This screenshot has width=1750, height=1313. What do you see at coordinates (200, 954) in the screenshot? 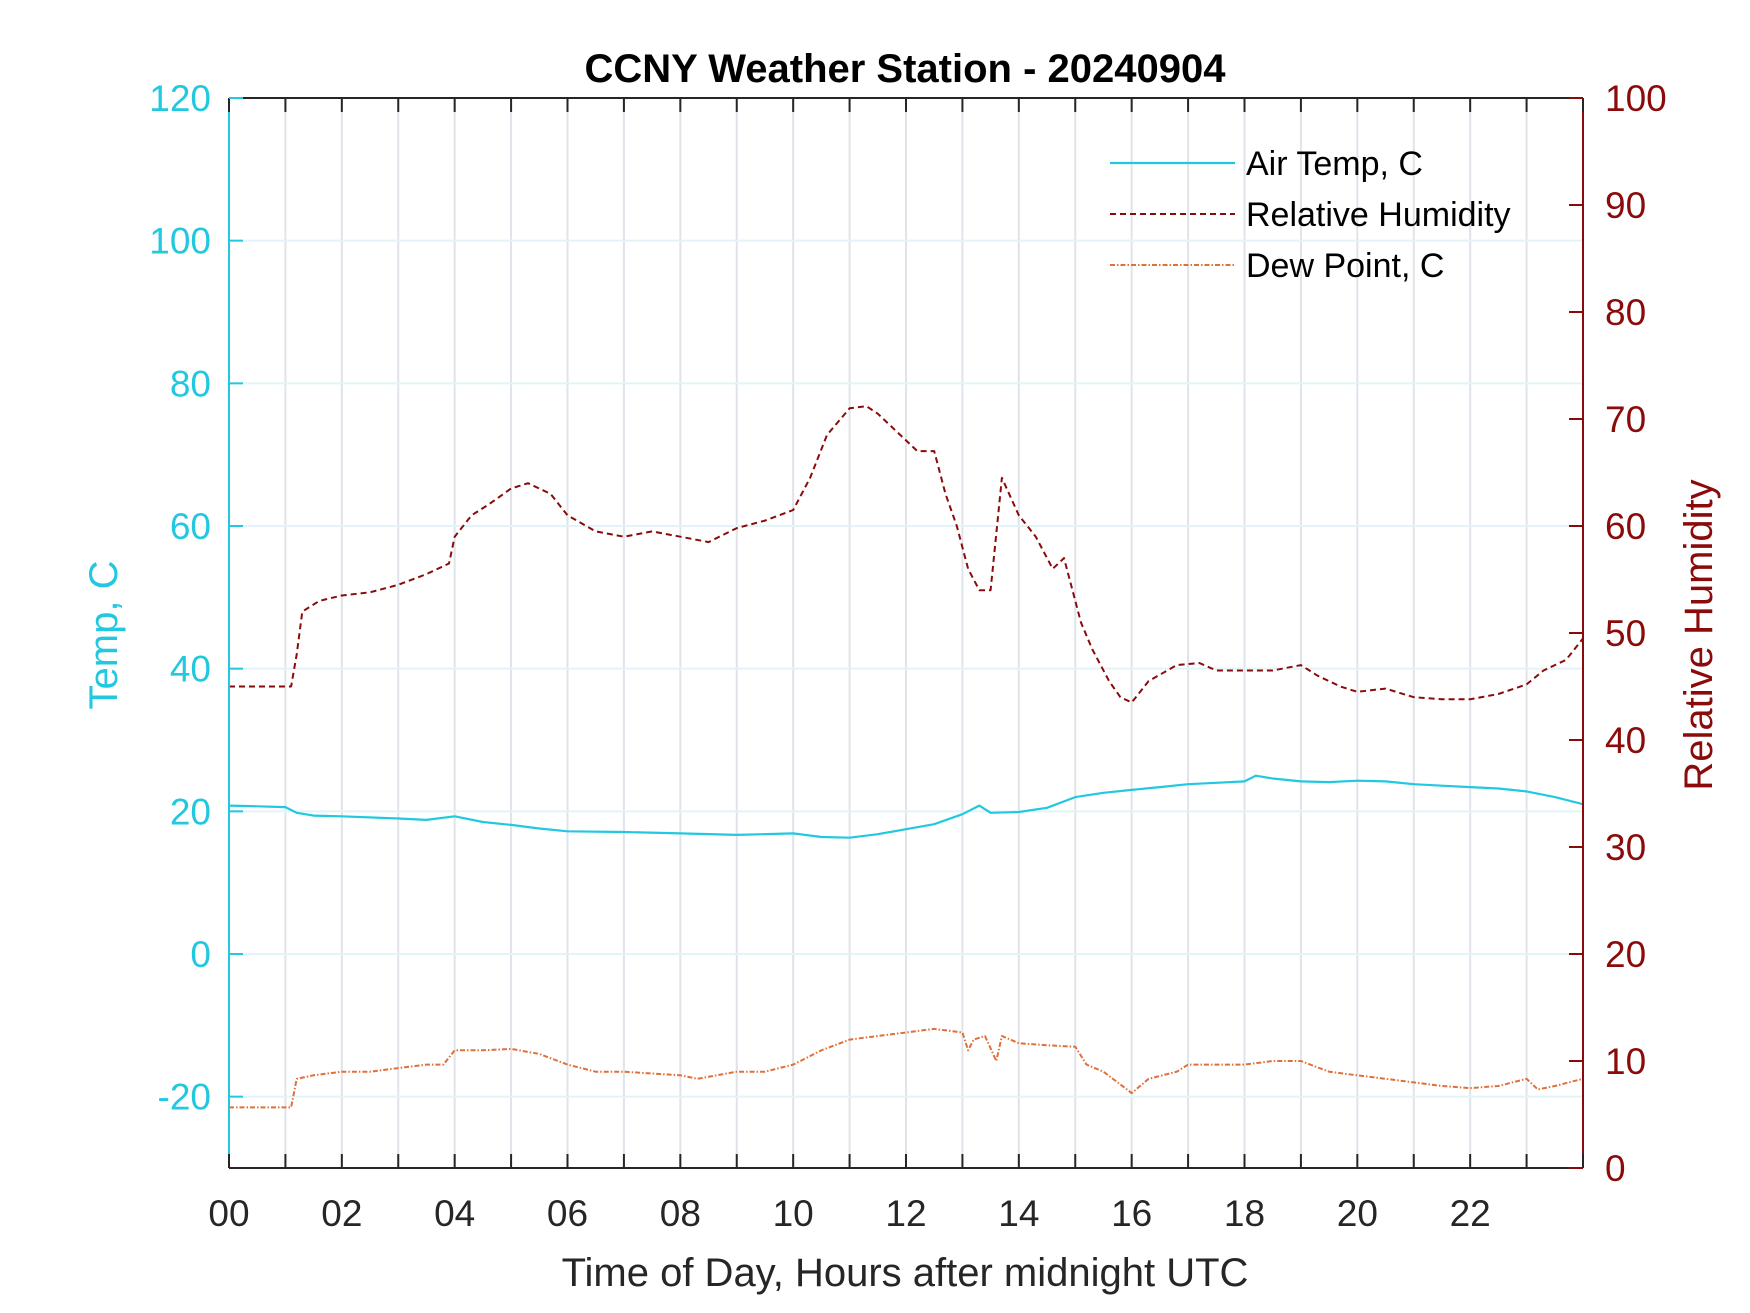
I see `y-left-tick-label: 0` at bounding box center [200, 954].